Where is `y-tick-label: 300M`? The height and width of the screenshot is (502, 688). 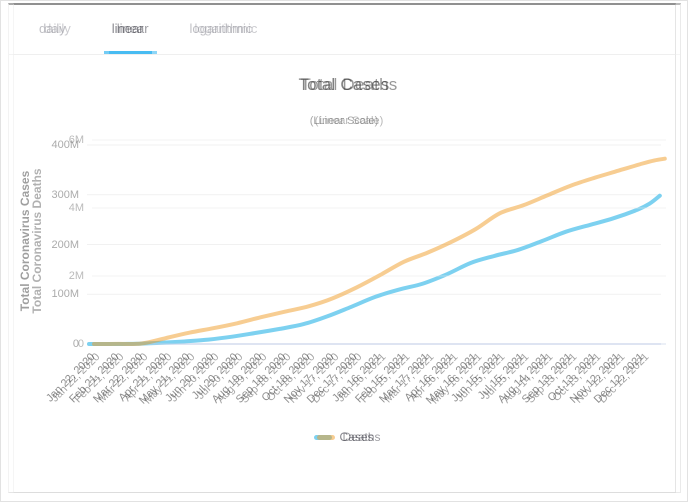
y-tick-label: 300M is located at coordinates (65, 194).